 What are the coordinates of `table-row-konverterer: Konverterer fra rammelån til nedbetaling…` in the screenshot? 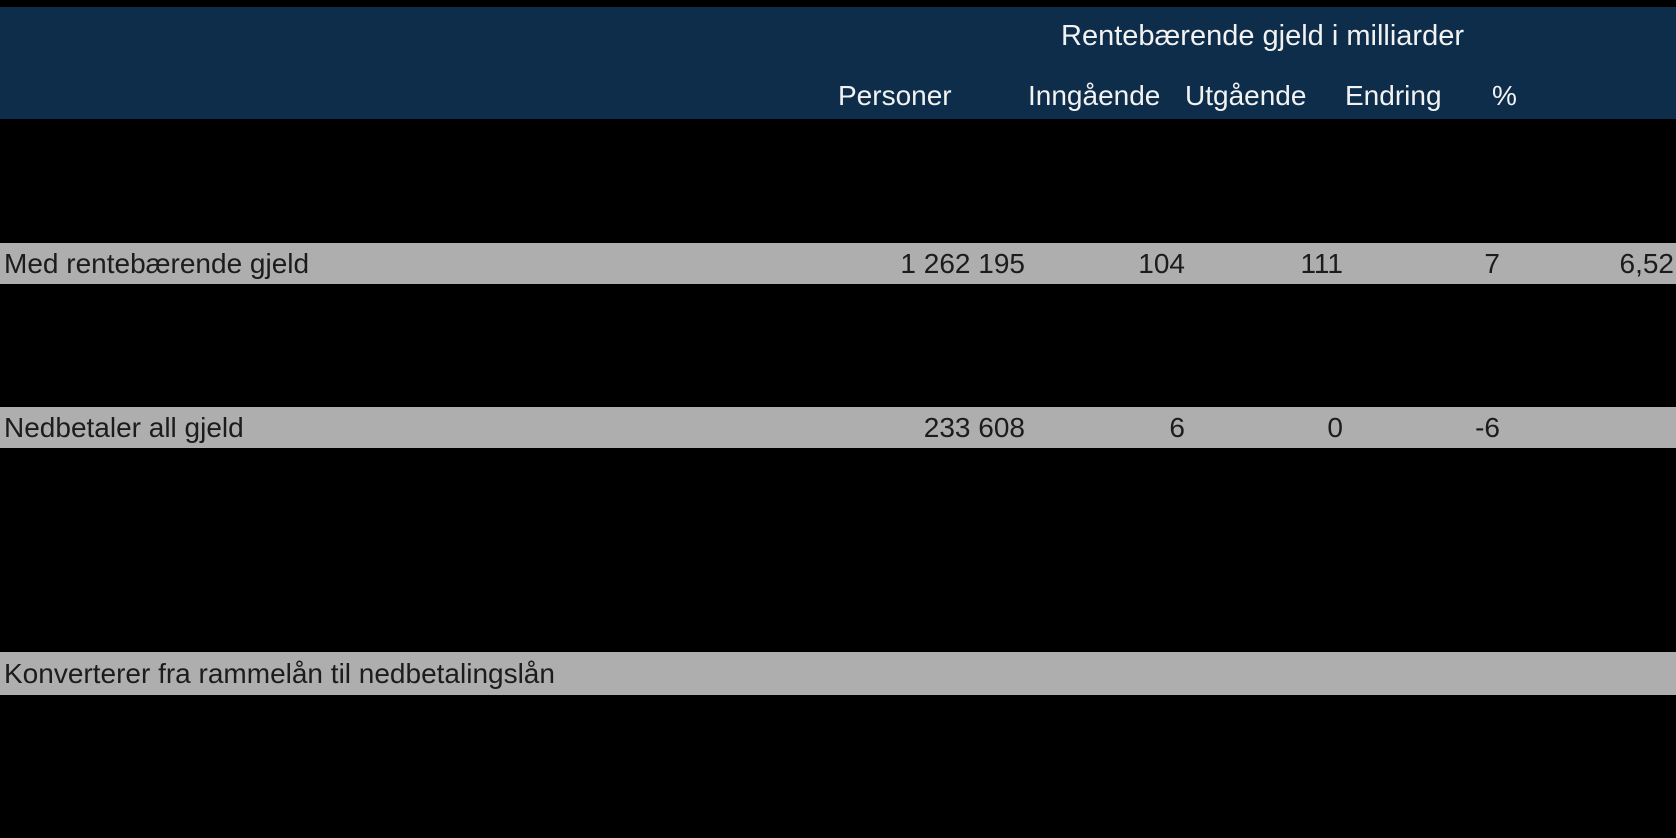 It's located at (838, 673).